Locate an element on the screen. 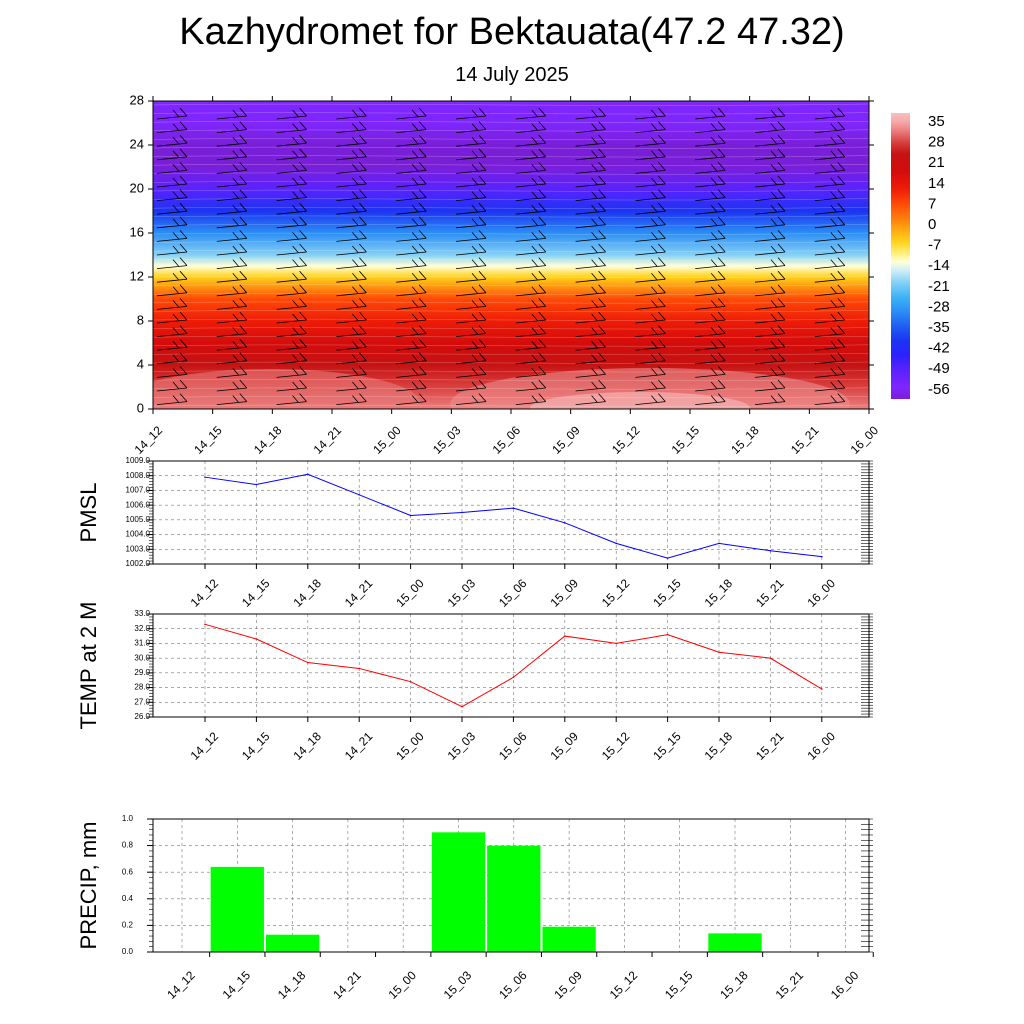 The width and height of the screenshot is (1024, 1024). y-tick-label: 0.4 is located at coordinates (128, 898).